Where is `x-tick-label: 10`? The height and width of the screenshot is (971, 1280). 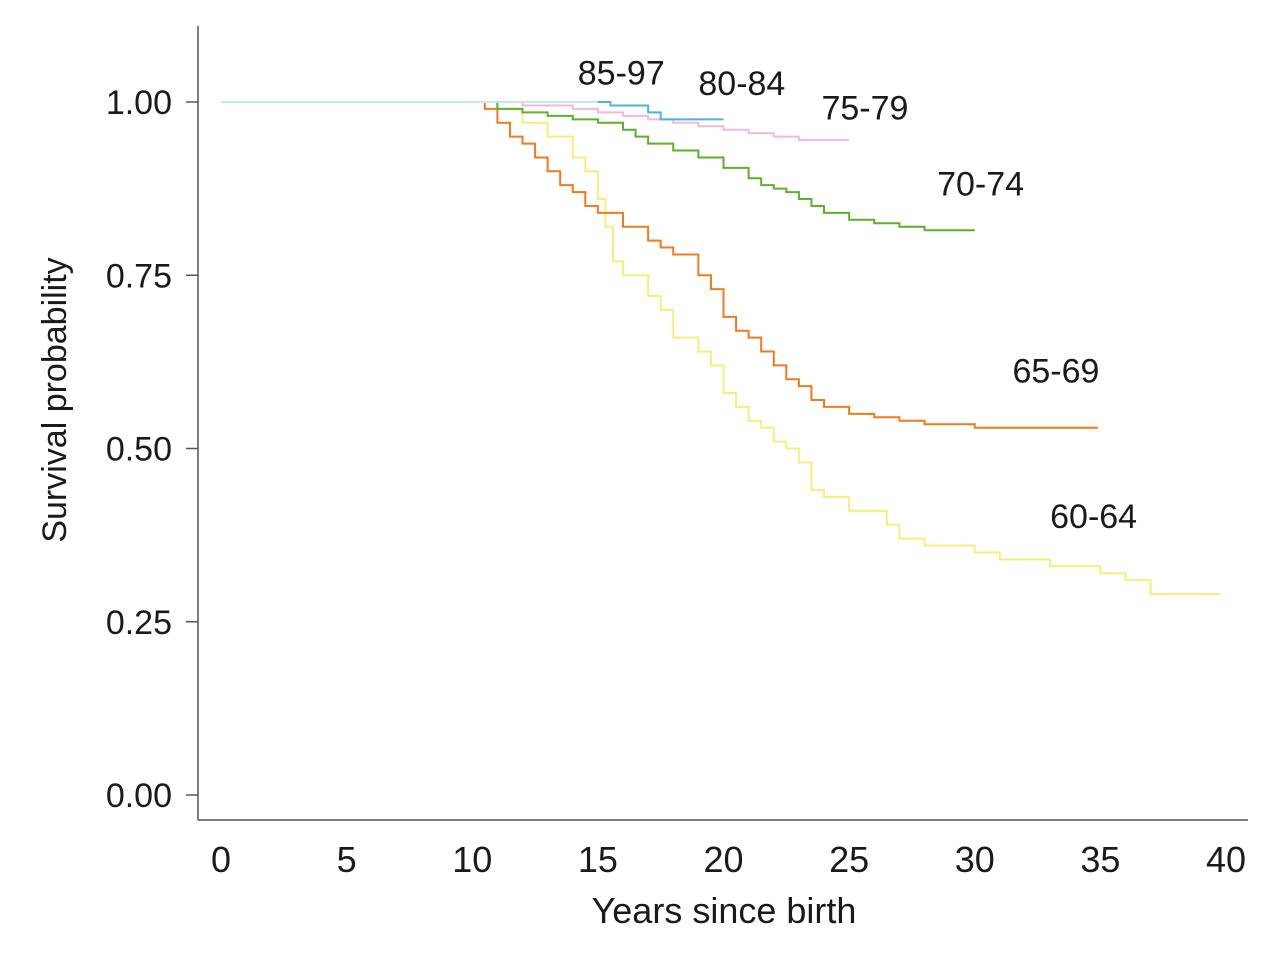 x-tick-label: 10 is located at coordinates (472, 859).